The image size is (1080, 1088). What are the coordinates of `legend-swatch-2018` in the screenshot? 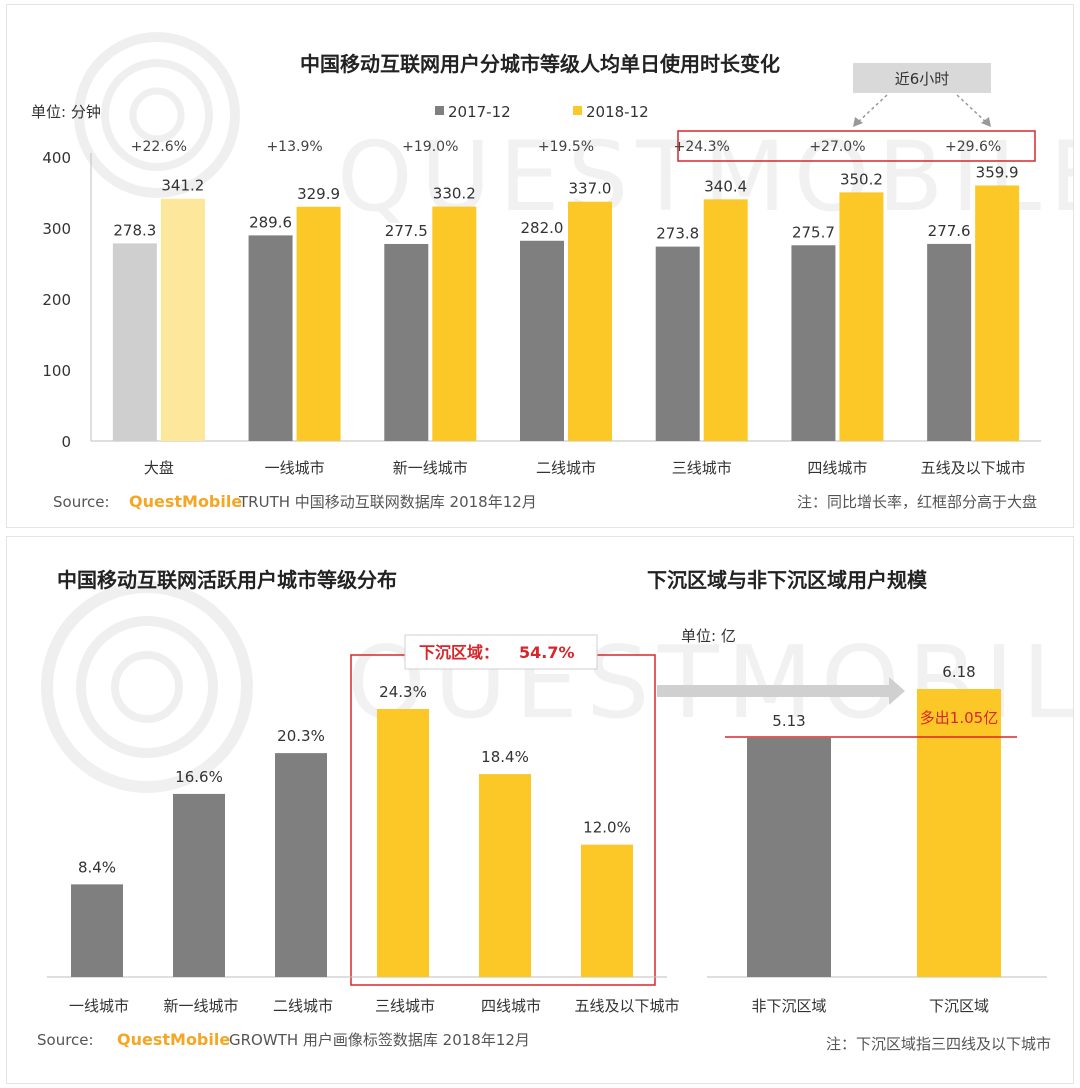 It's located at (577, 110).